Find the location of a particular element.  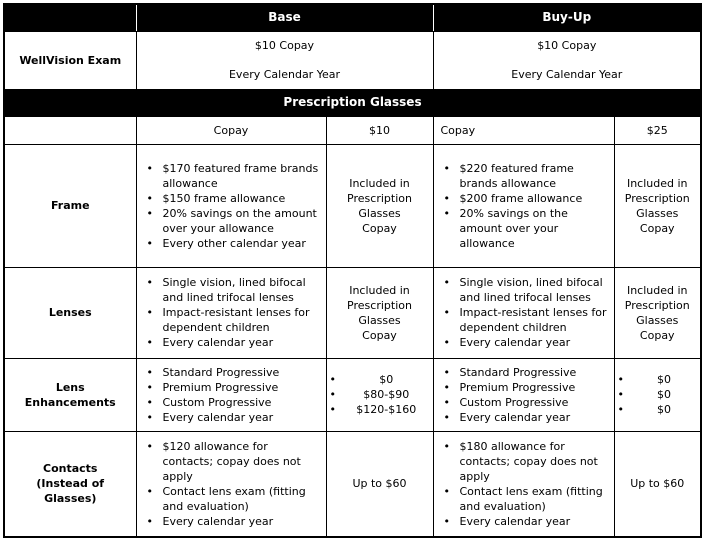

copay-base-value: $10 is located at coordinates (379, 130).